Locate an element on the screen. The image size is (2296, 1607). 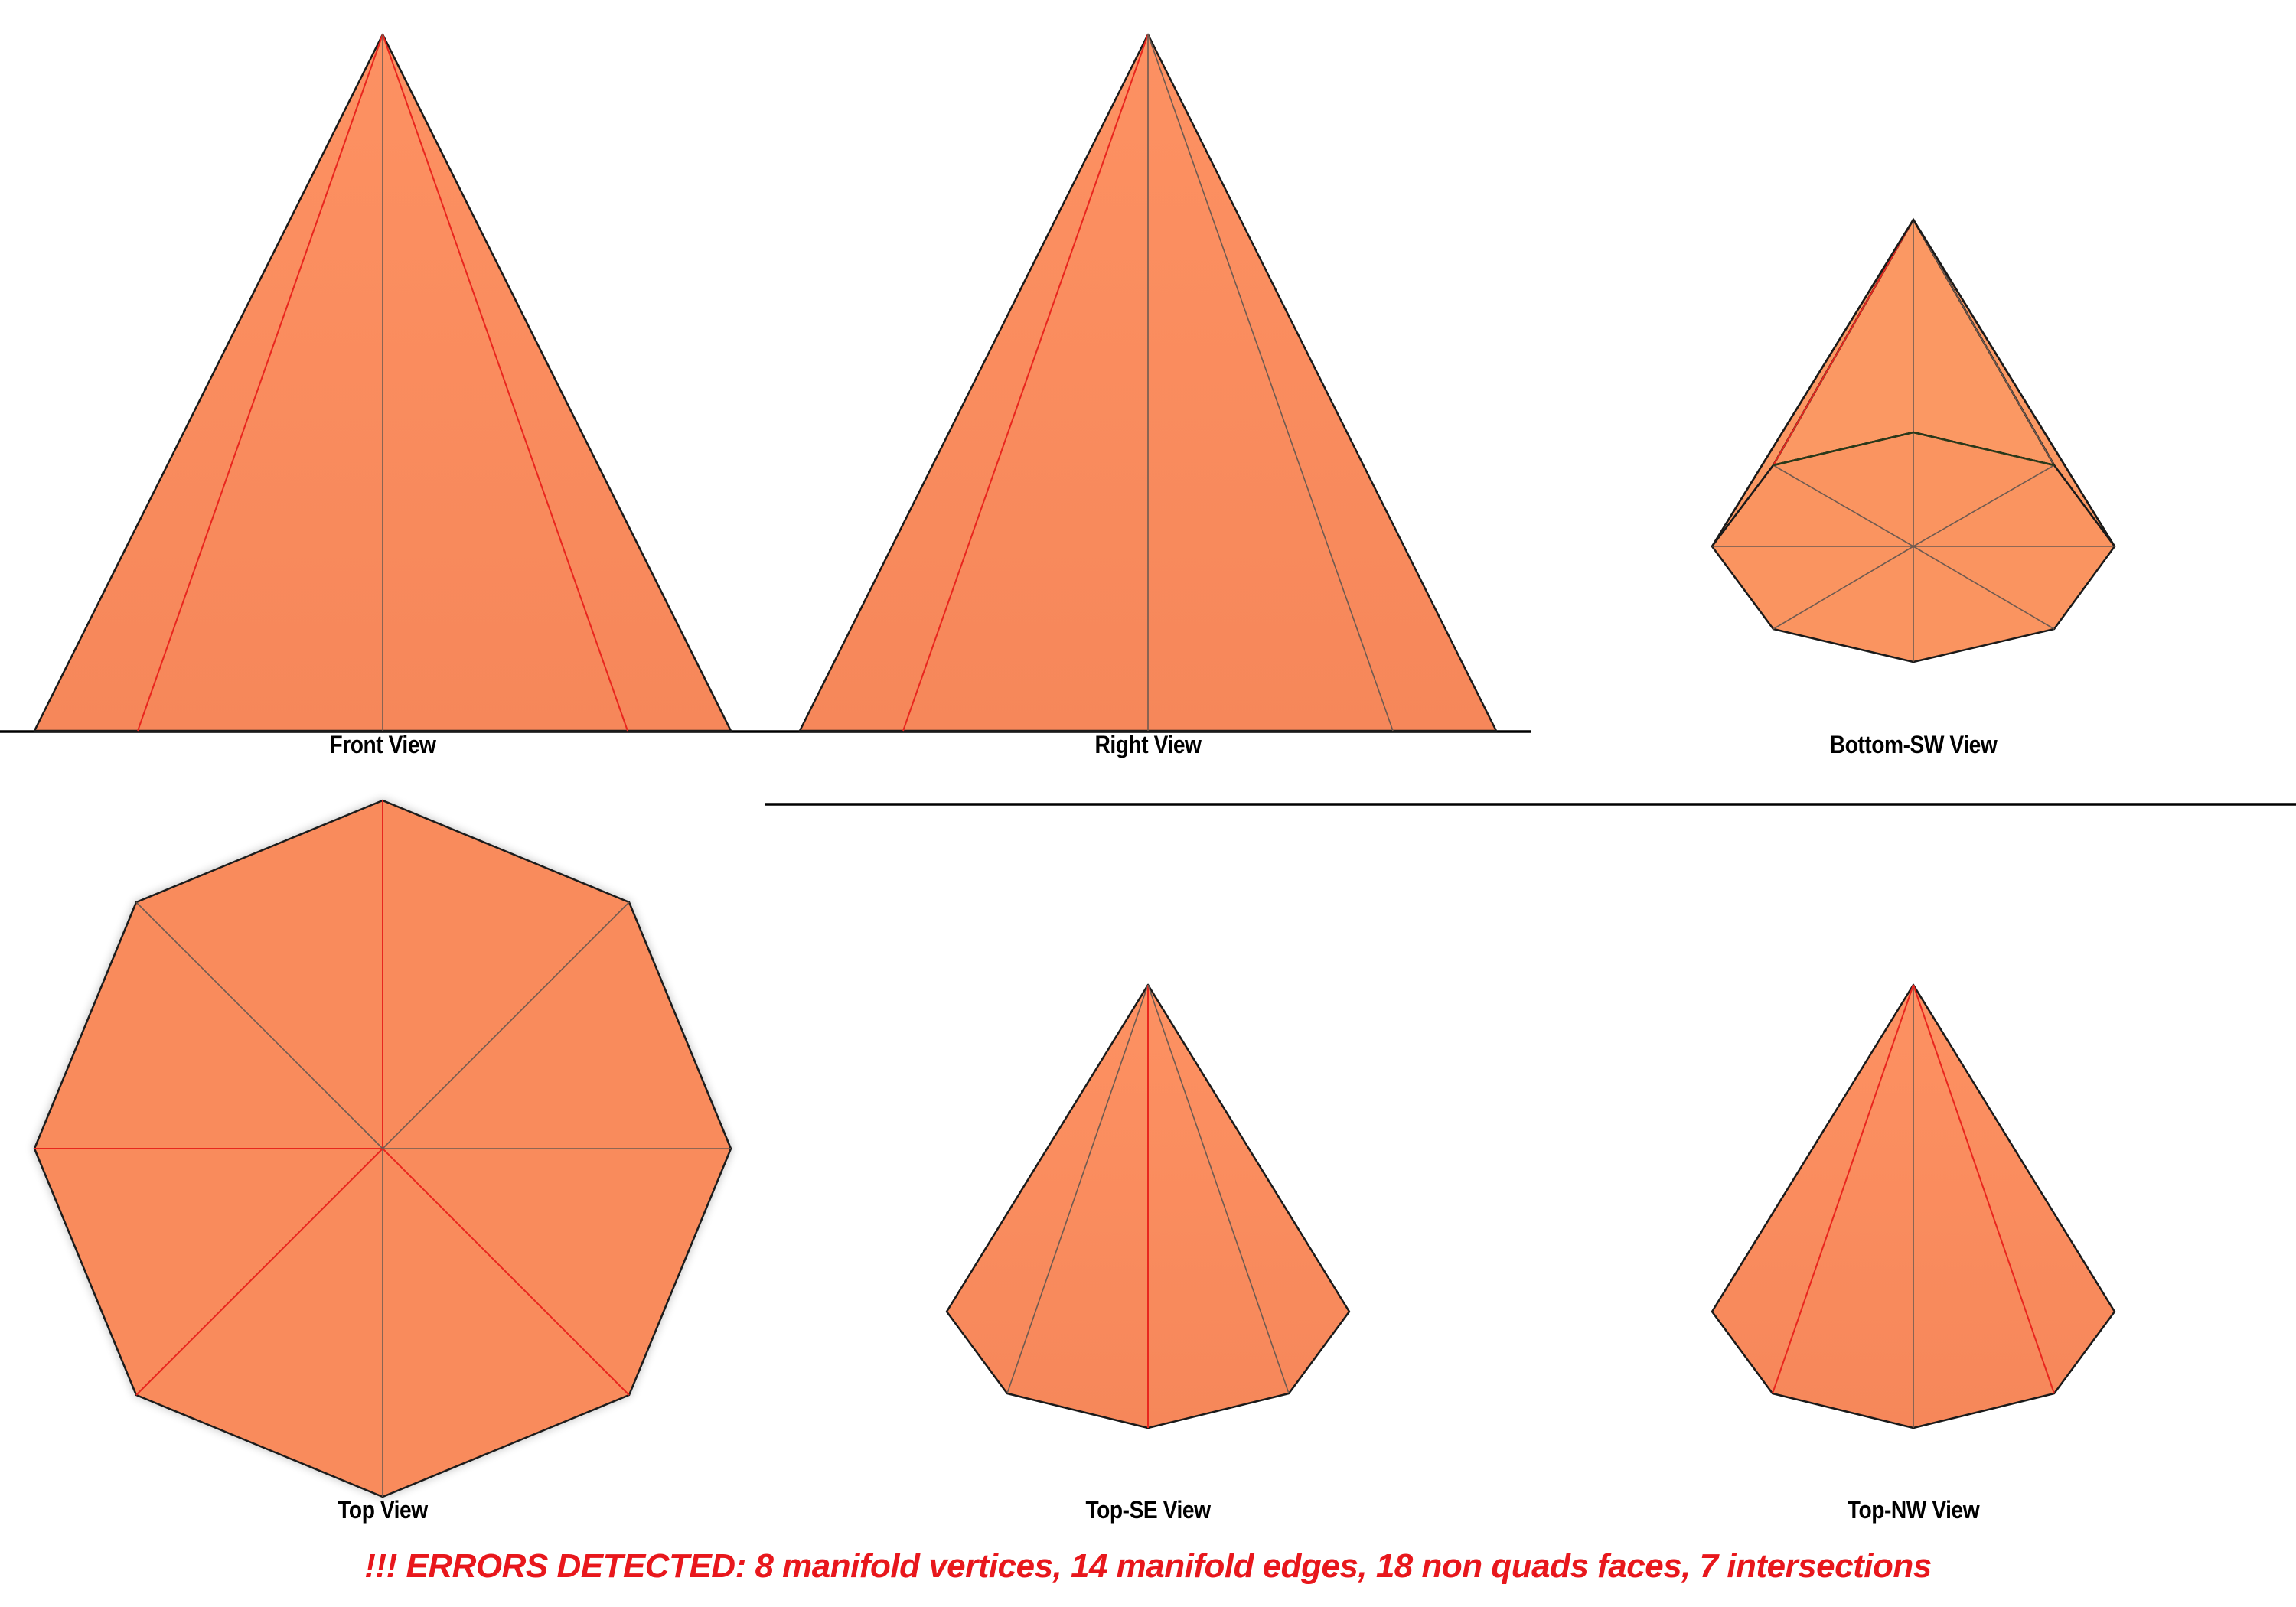
right-view-pyramid is located at coordinates (1148, 382).